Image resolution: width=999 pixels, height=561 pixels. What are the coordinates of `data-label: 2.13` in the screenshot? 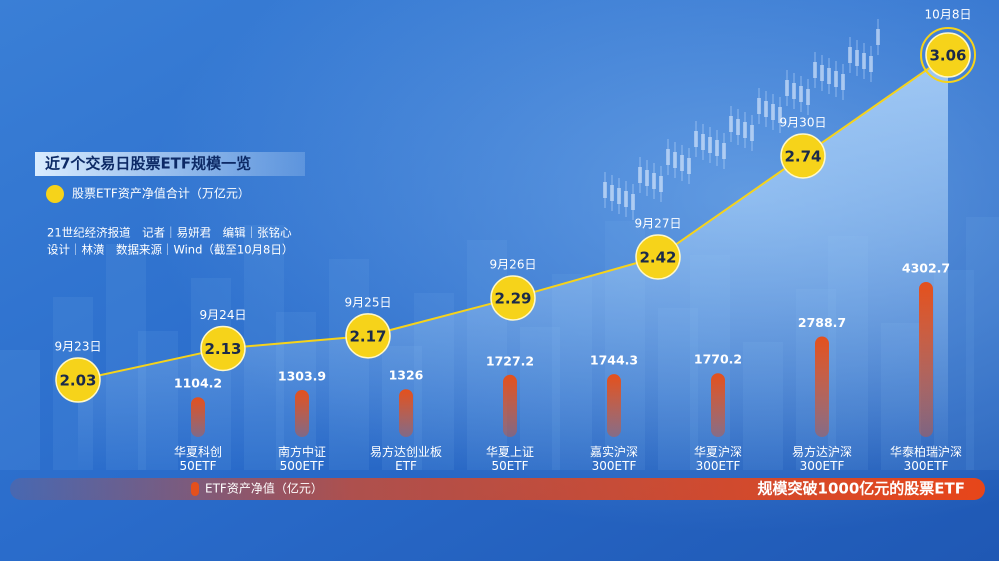 It's located at (222, 349).